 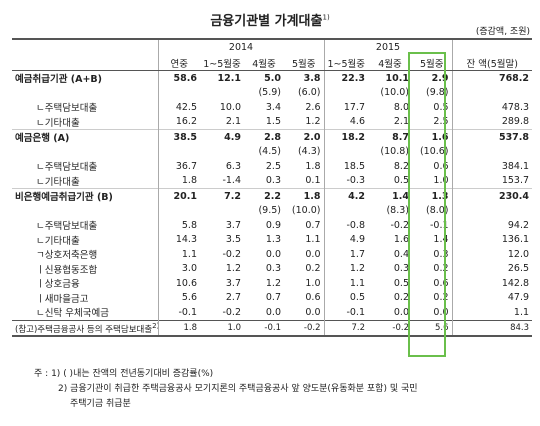 What do you see at coordinates (313, 298) in the screenshot?
I see `table-cell: 0.6` at bounding box center [313, 298].